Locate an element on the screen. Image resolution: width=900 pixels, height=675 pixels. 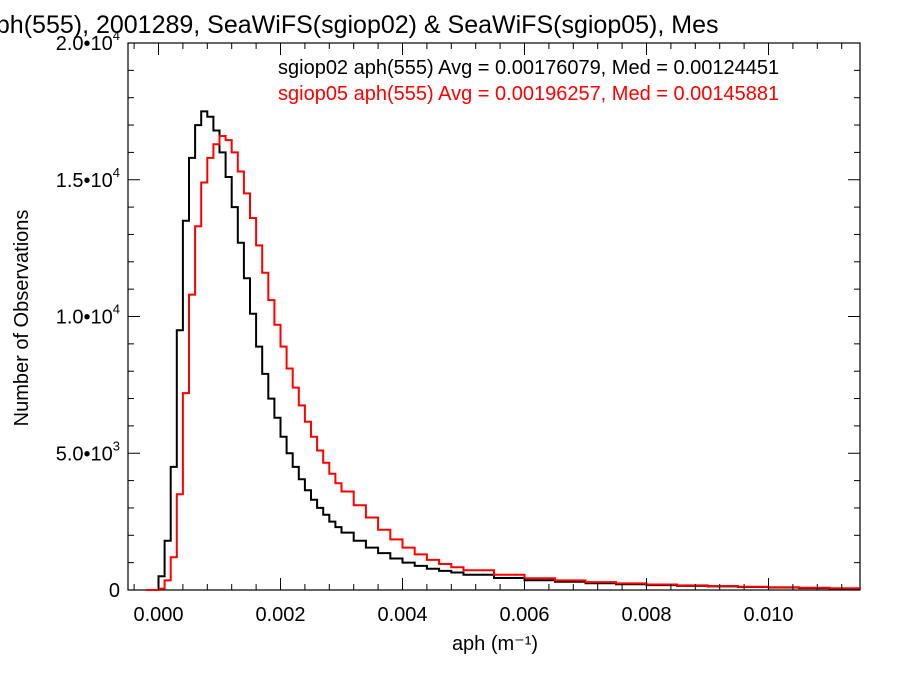
y-tick-label: 5.0•103 is located at coordinates (88, 451).